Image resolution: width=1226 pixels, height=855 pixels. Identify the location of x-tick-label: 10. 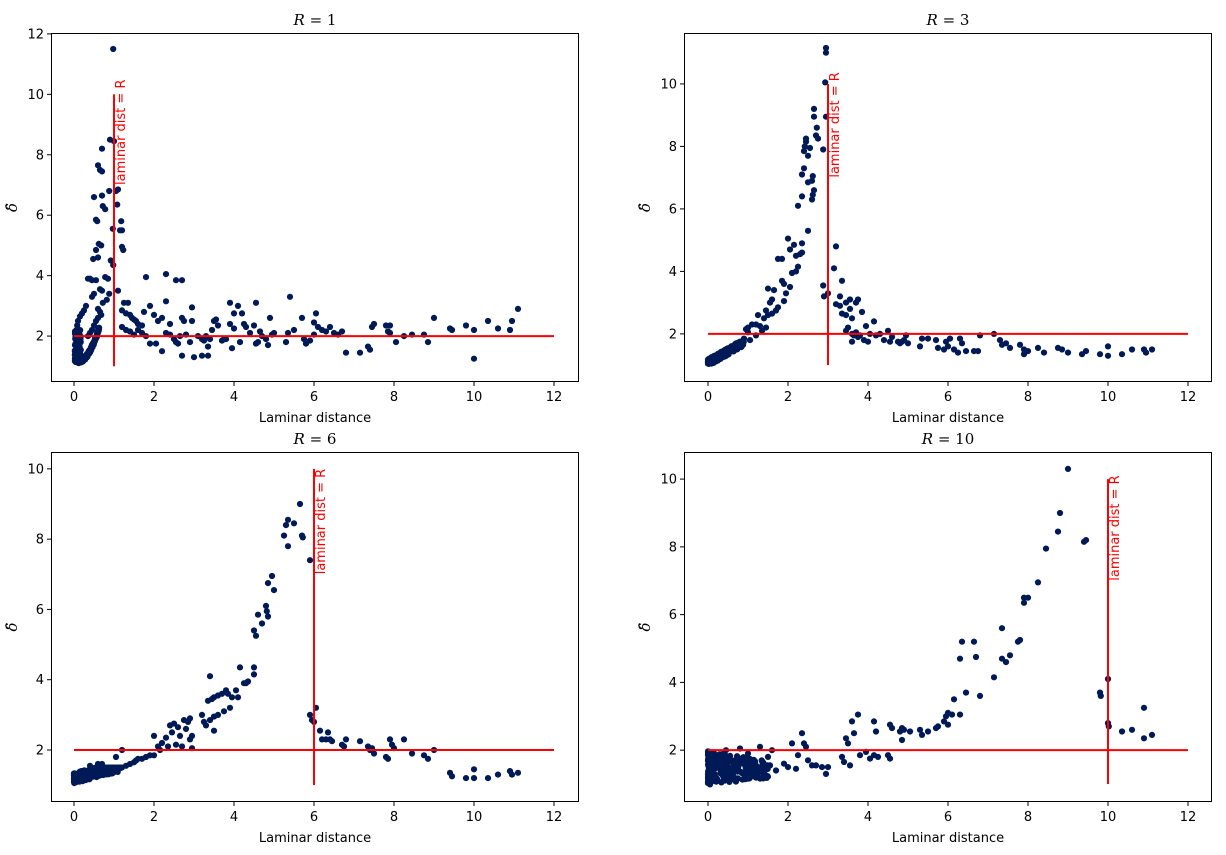
(474, 397).